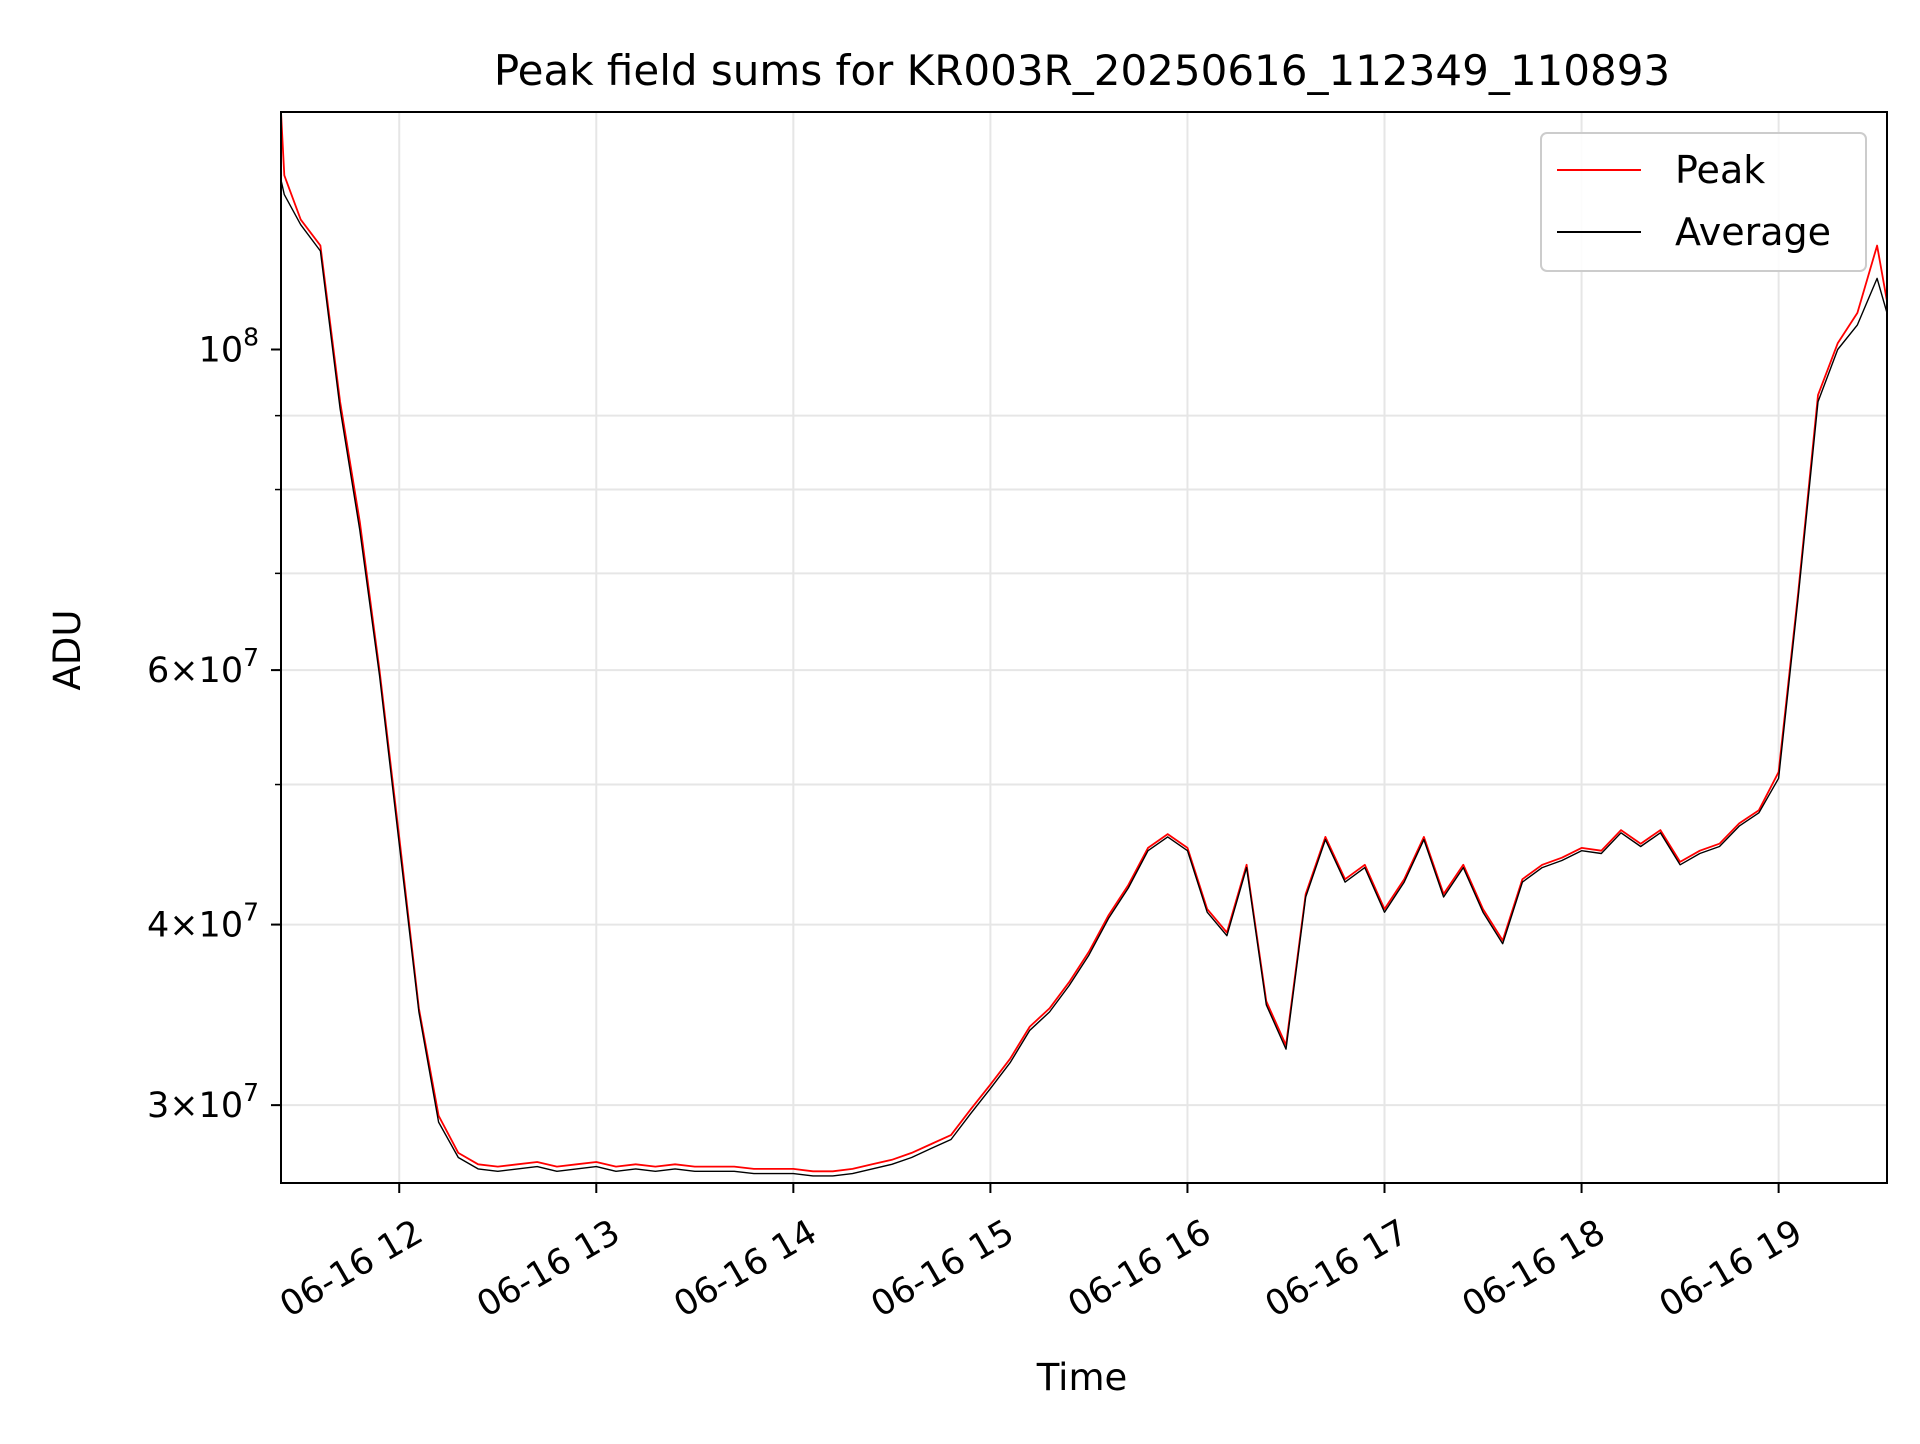  I want to click on legend-label: Peak, so click(1720, 170).